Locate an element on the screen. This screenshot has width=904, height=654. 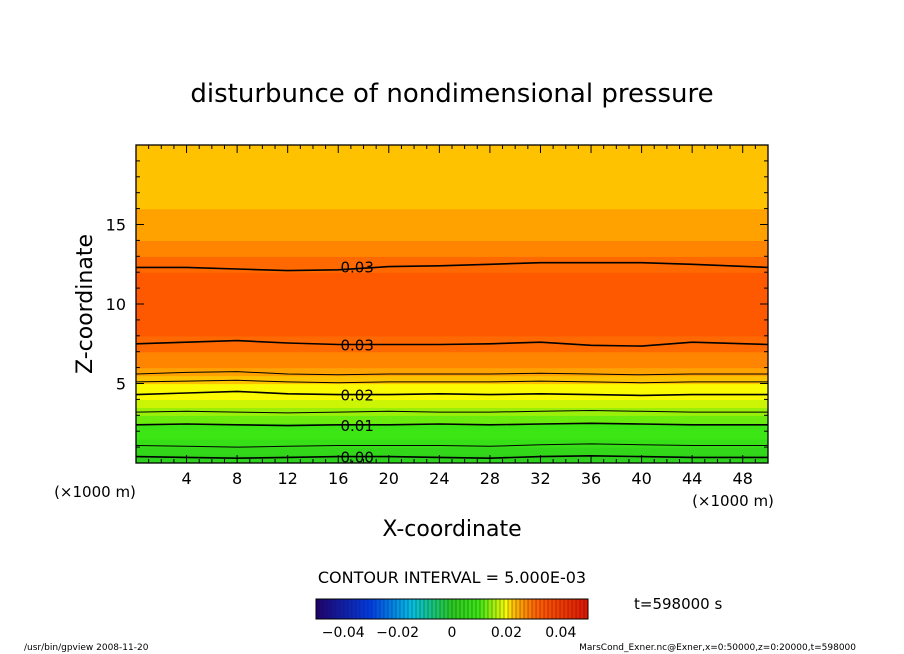
x-axis-title: X-coordinate is located at coordinates (451, 529).